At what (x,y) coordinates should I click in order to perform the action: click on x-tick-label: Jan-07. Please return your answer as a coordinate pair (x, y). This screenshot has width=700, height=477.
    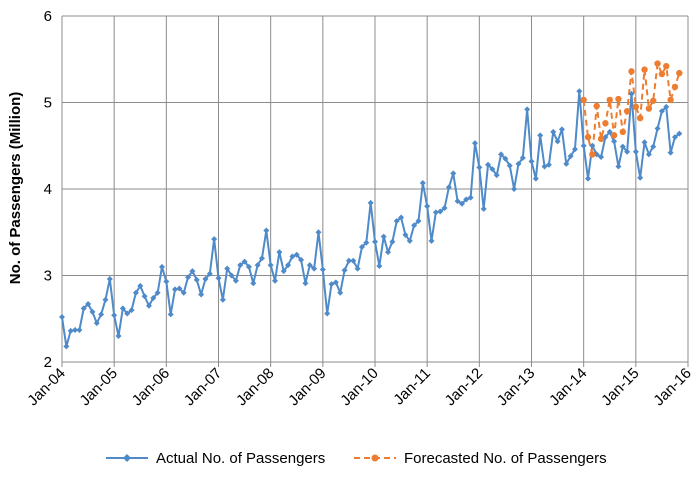
    Looking at the image, I should click on (203, 387).